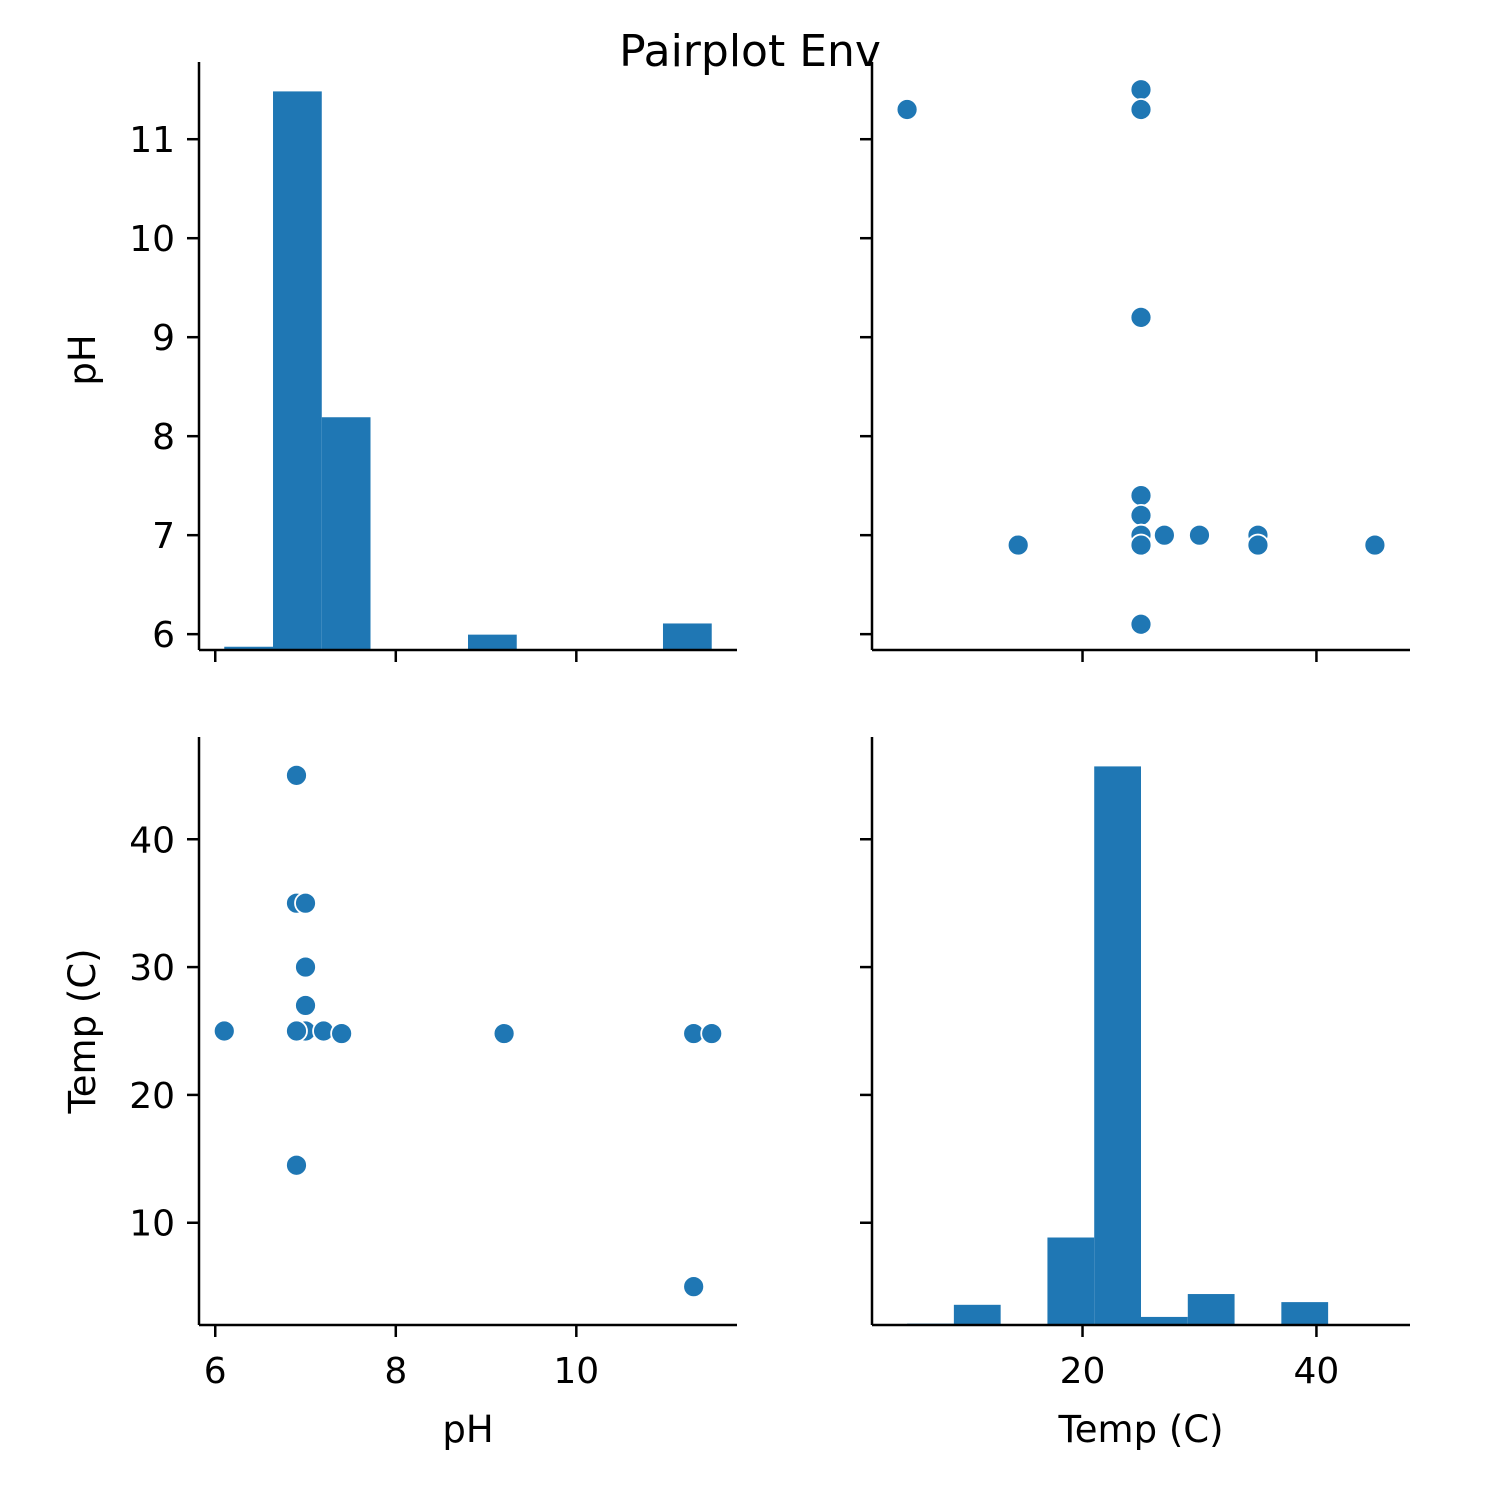  I want to click on y-tick-label: 9, so click(163, 338).